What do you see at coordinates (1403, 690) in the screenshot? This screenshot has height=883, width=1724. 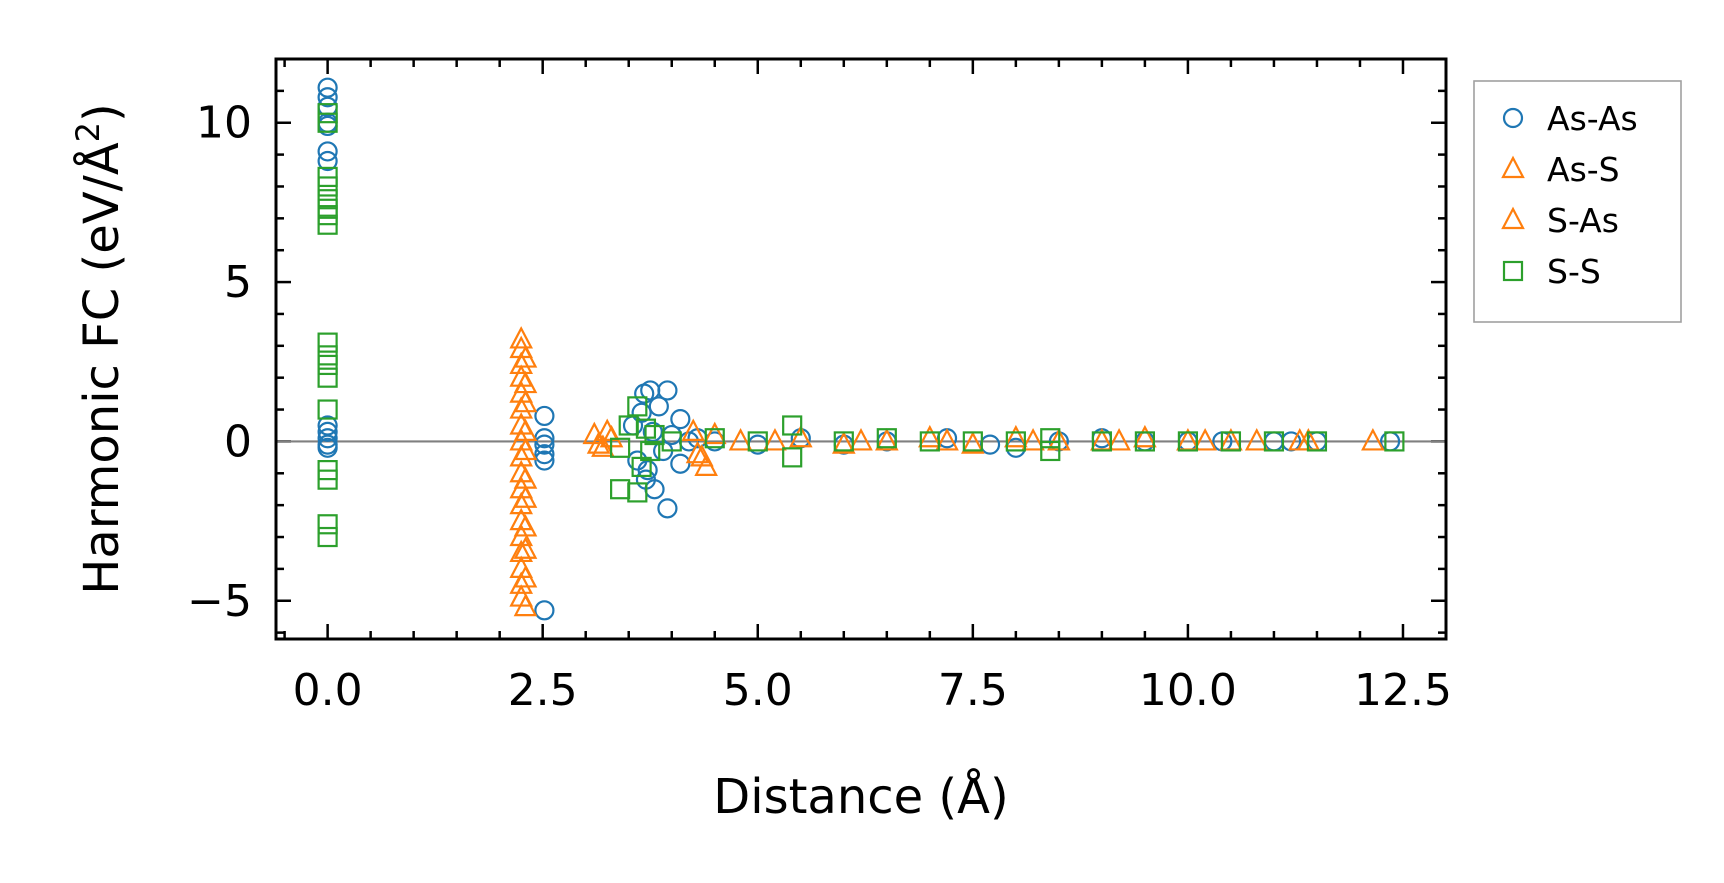 I see `x-tick-label: 12.5` at bounding box center [1403, 690].